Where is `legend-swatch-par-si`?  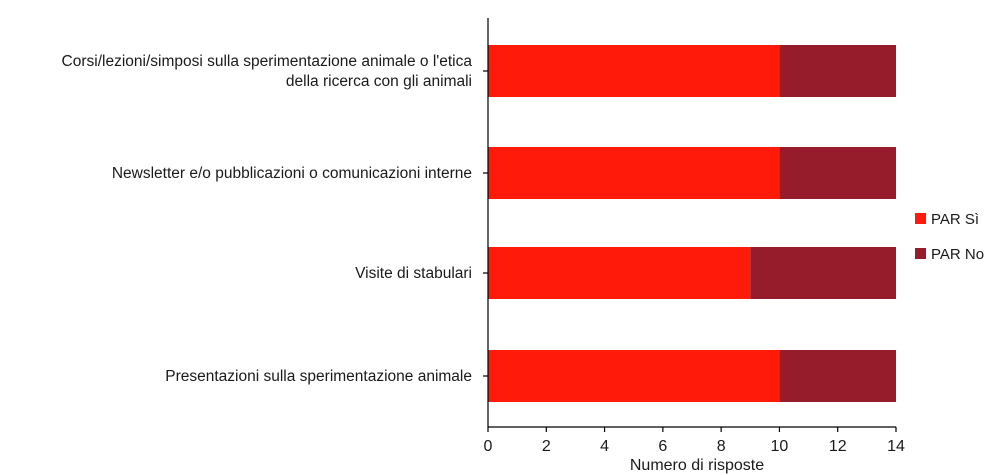
legend-swatch-par-si is located at coordinates (920, 218).